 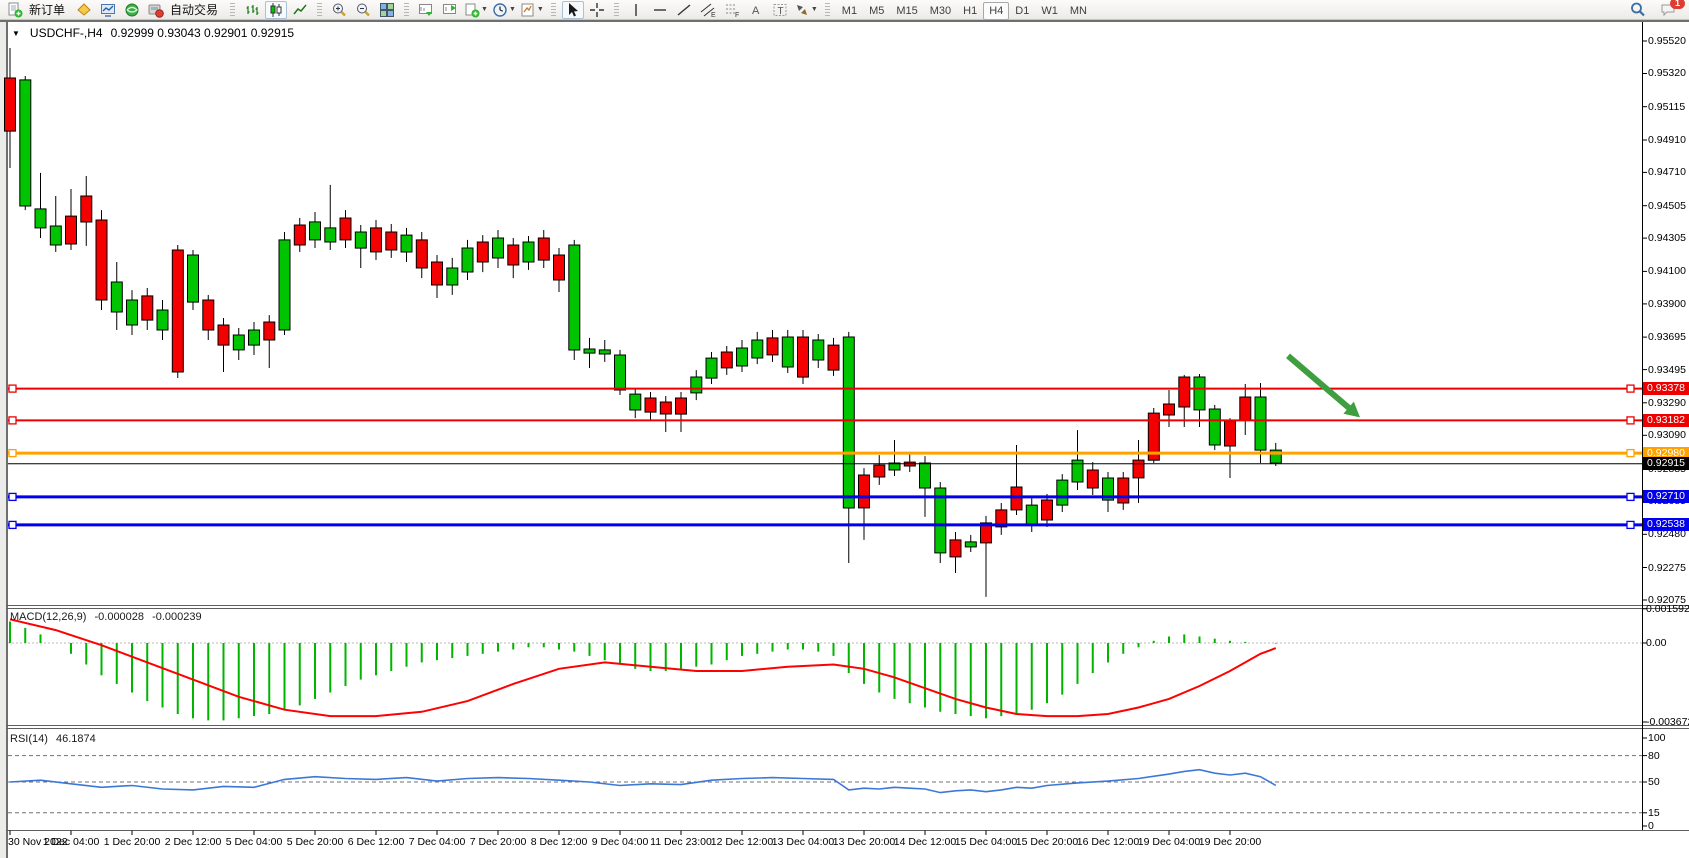 I want to click on timeframe-M5: M5, so click(x=877, y=10).